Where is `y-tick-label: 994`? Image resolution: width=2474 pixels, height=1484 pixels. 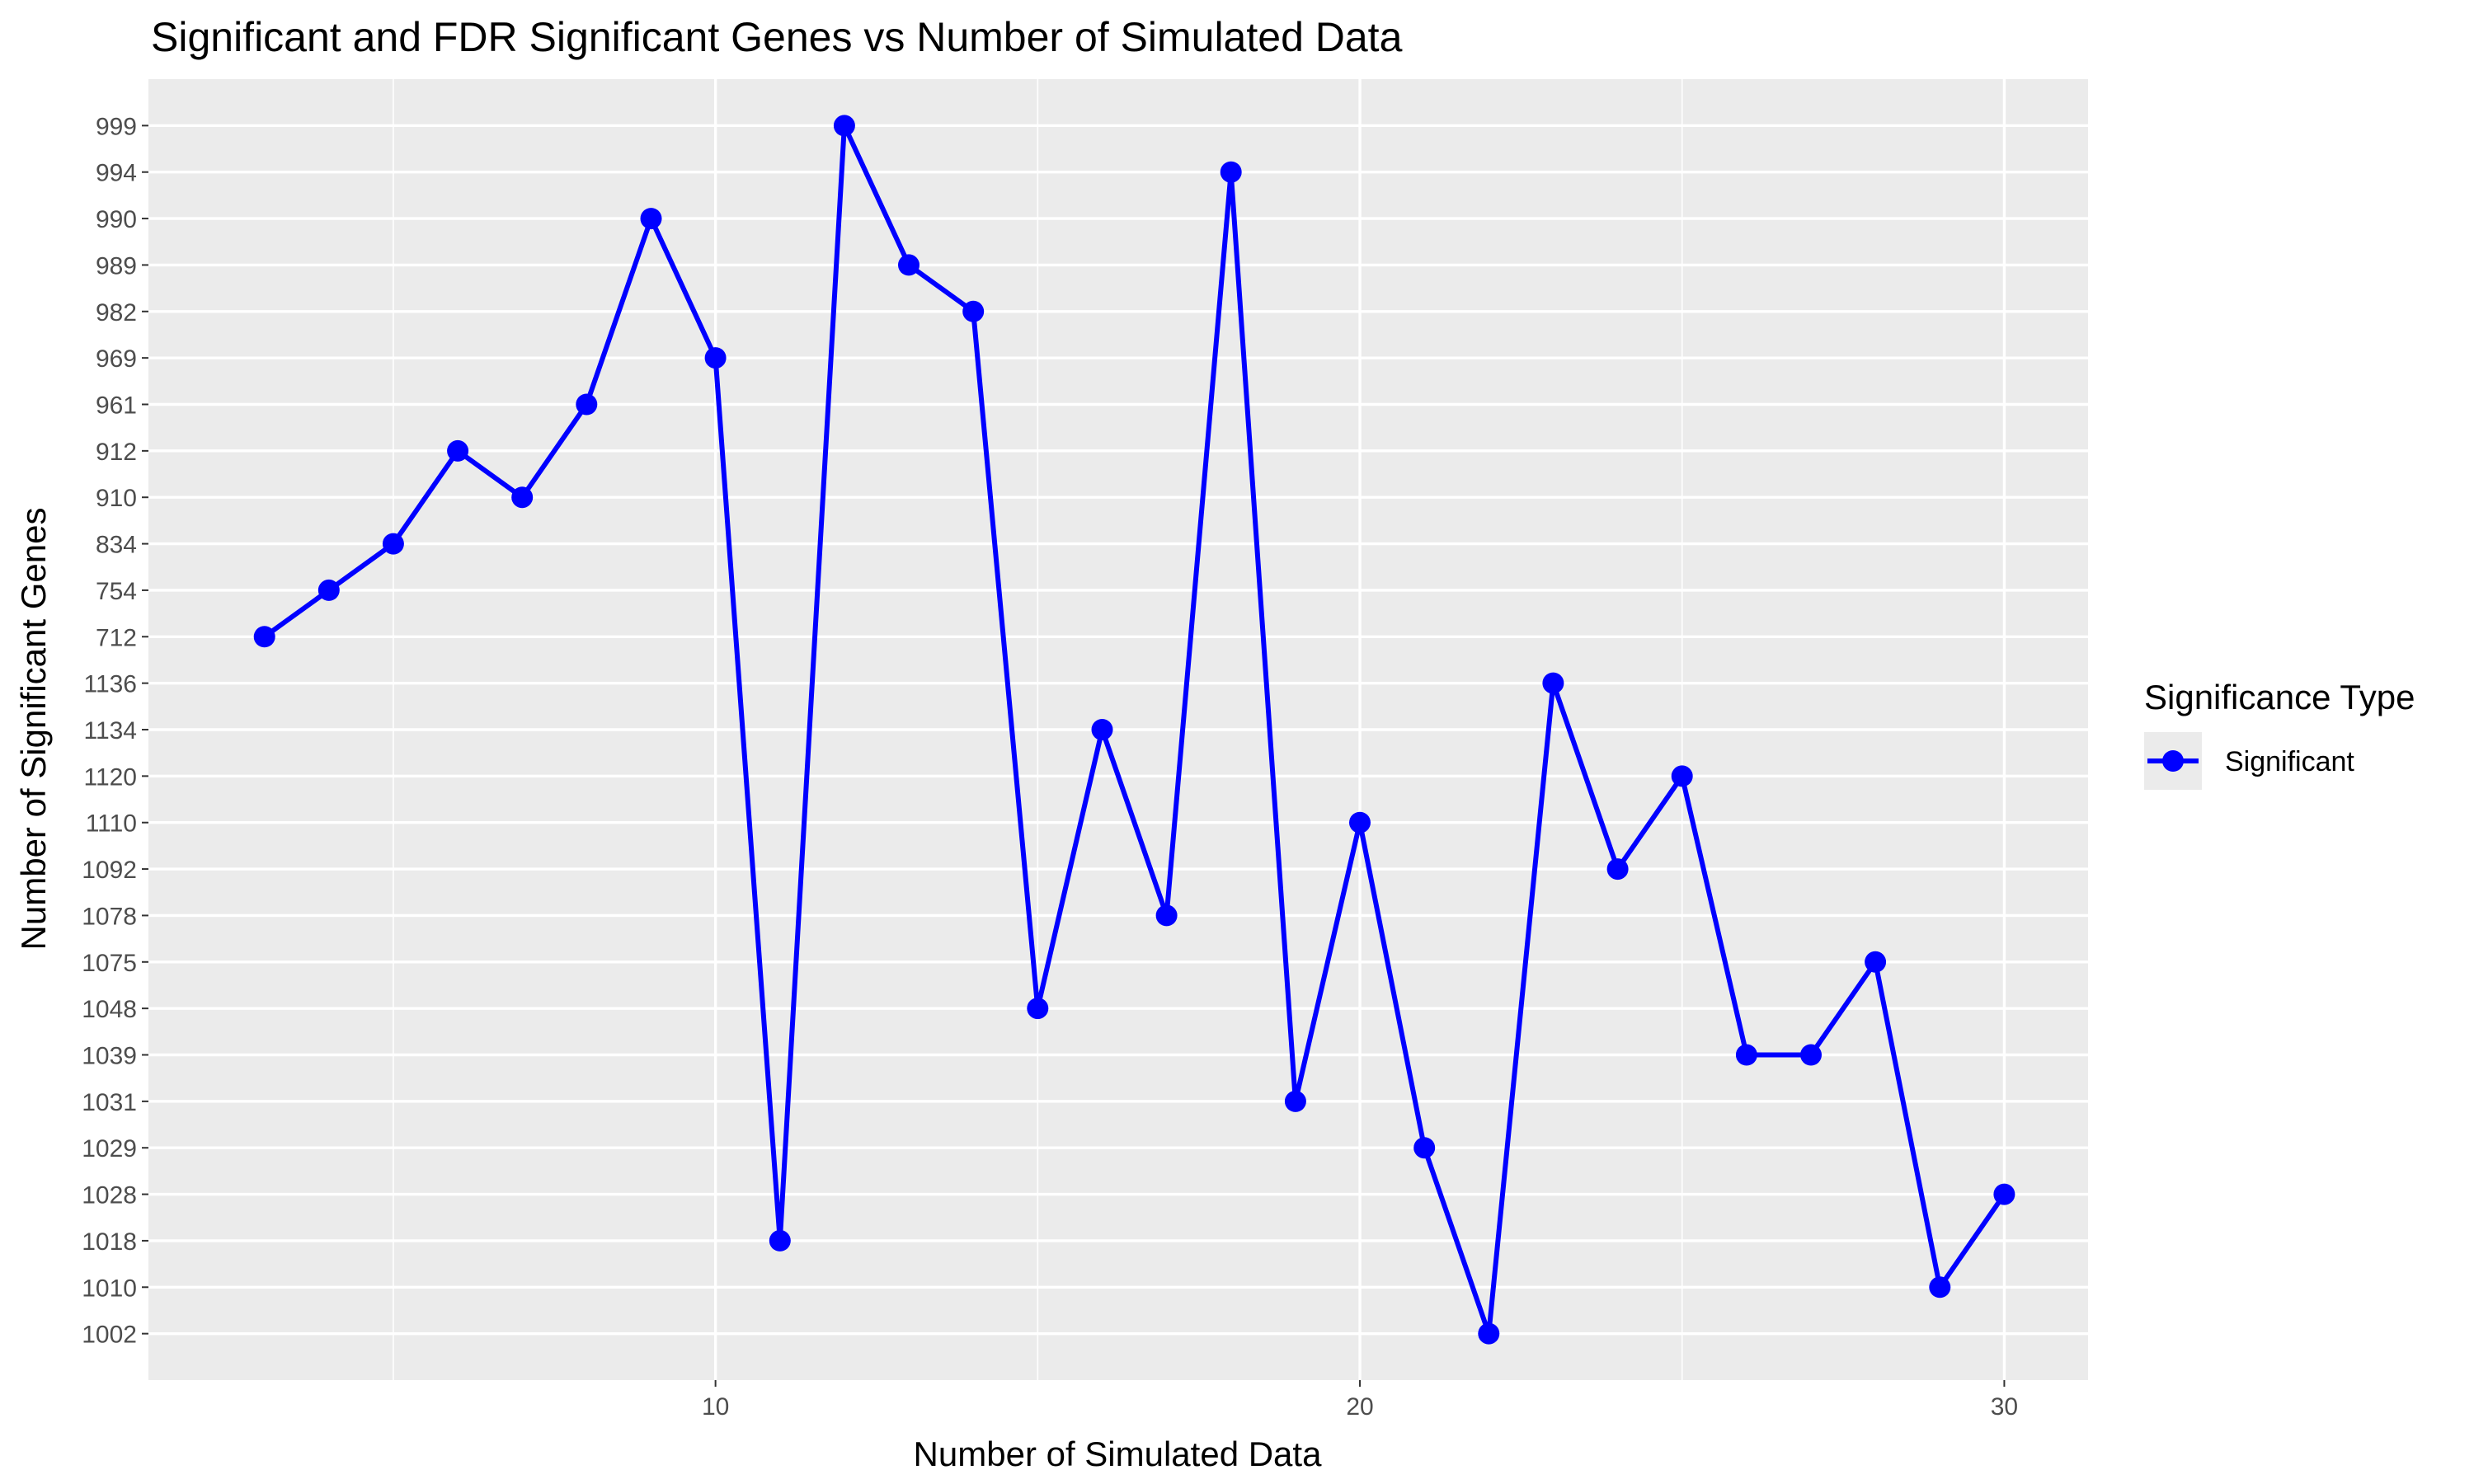 y-tick-label: 994 is located at coordinates (116, 173).